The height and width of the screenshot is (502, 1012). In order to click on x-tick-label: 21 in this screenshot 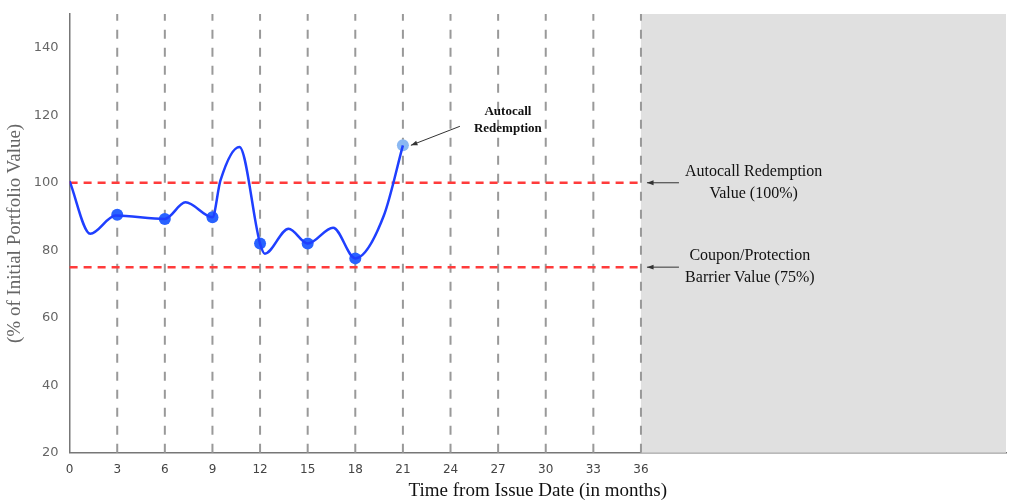, I will do `click(403, 469)`.